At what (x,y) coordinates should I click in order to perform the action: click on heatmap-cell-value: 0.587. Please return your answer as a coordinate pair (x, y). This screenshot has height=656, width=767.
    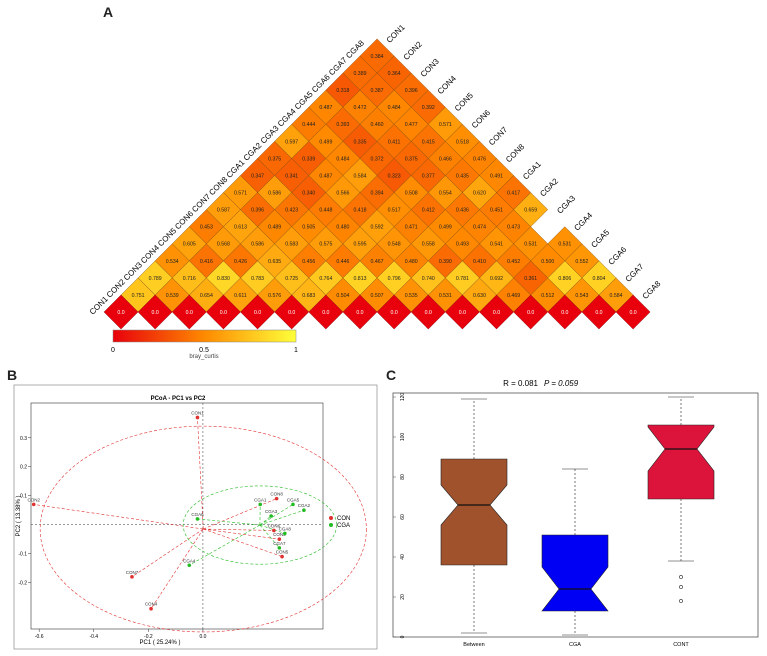
    Looking at the image, I should click on (223, 211).